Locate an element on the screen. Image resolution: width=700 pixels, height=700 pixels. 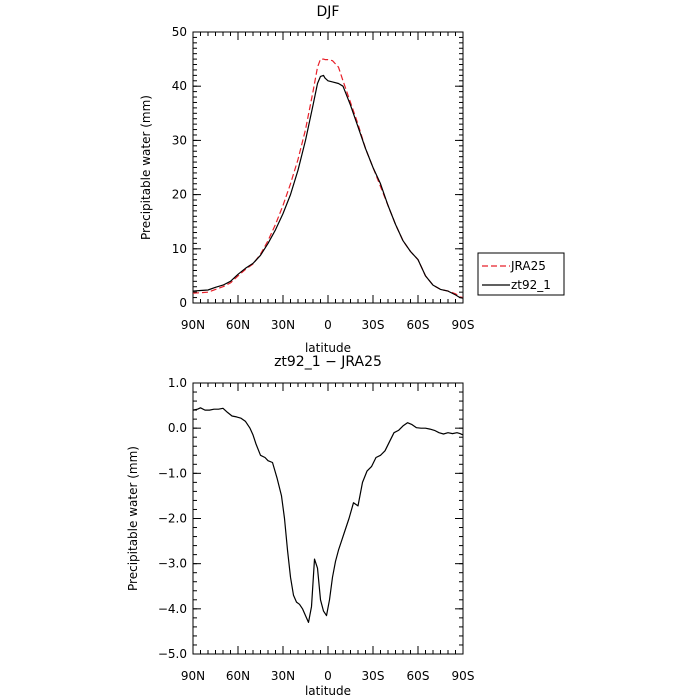
y-tick-label: −2.0 is located at coordinates (172, 519).